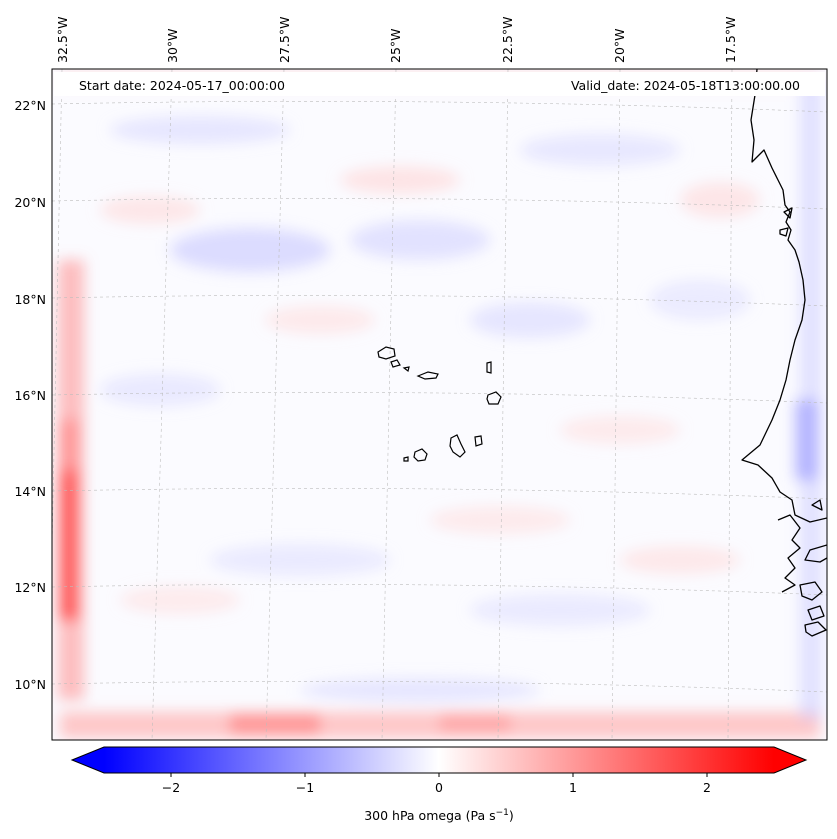 Image resolution: width=837 pixels, height=839 pixels. What do you see at coordinates (30, 299) in the screenshot?
I see `lat-label-18n: 18°N` at bounding box center [30, 299].